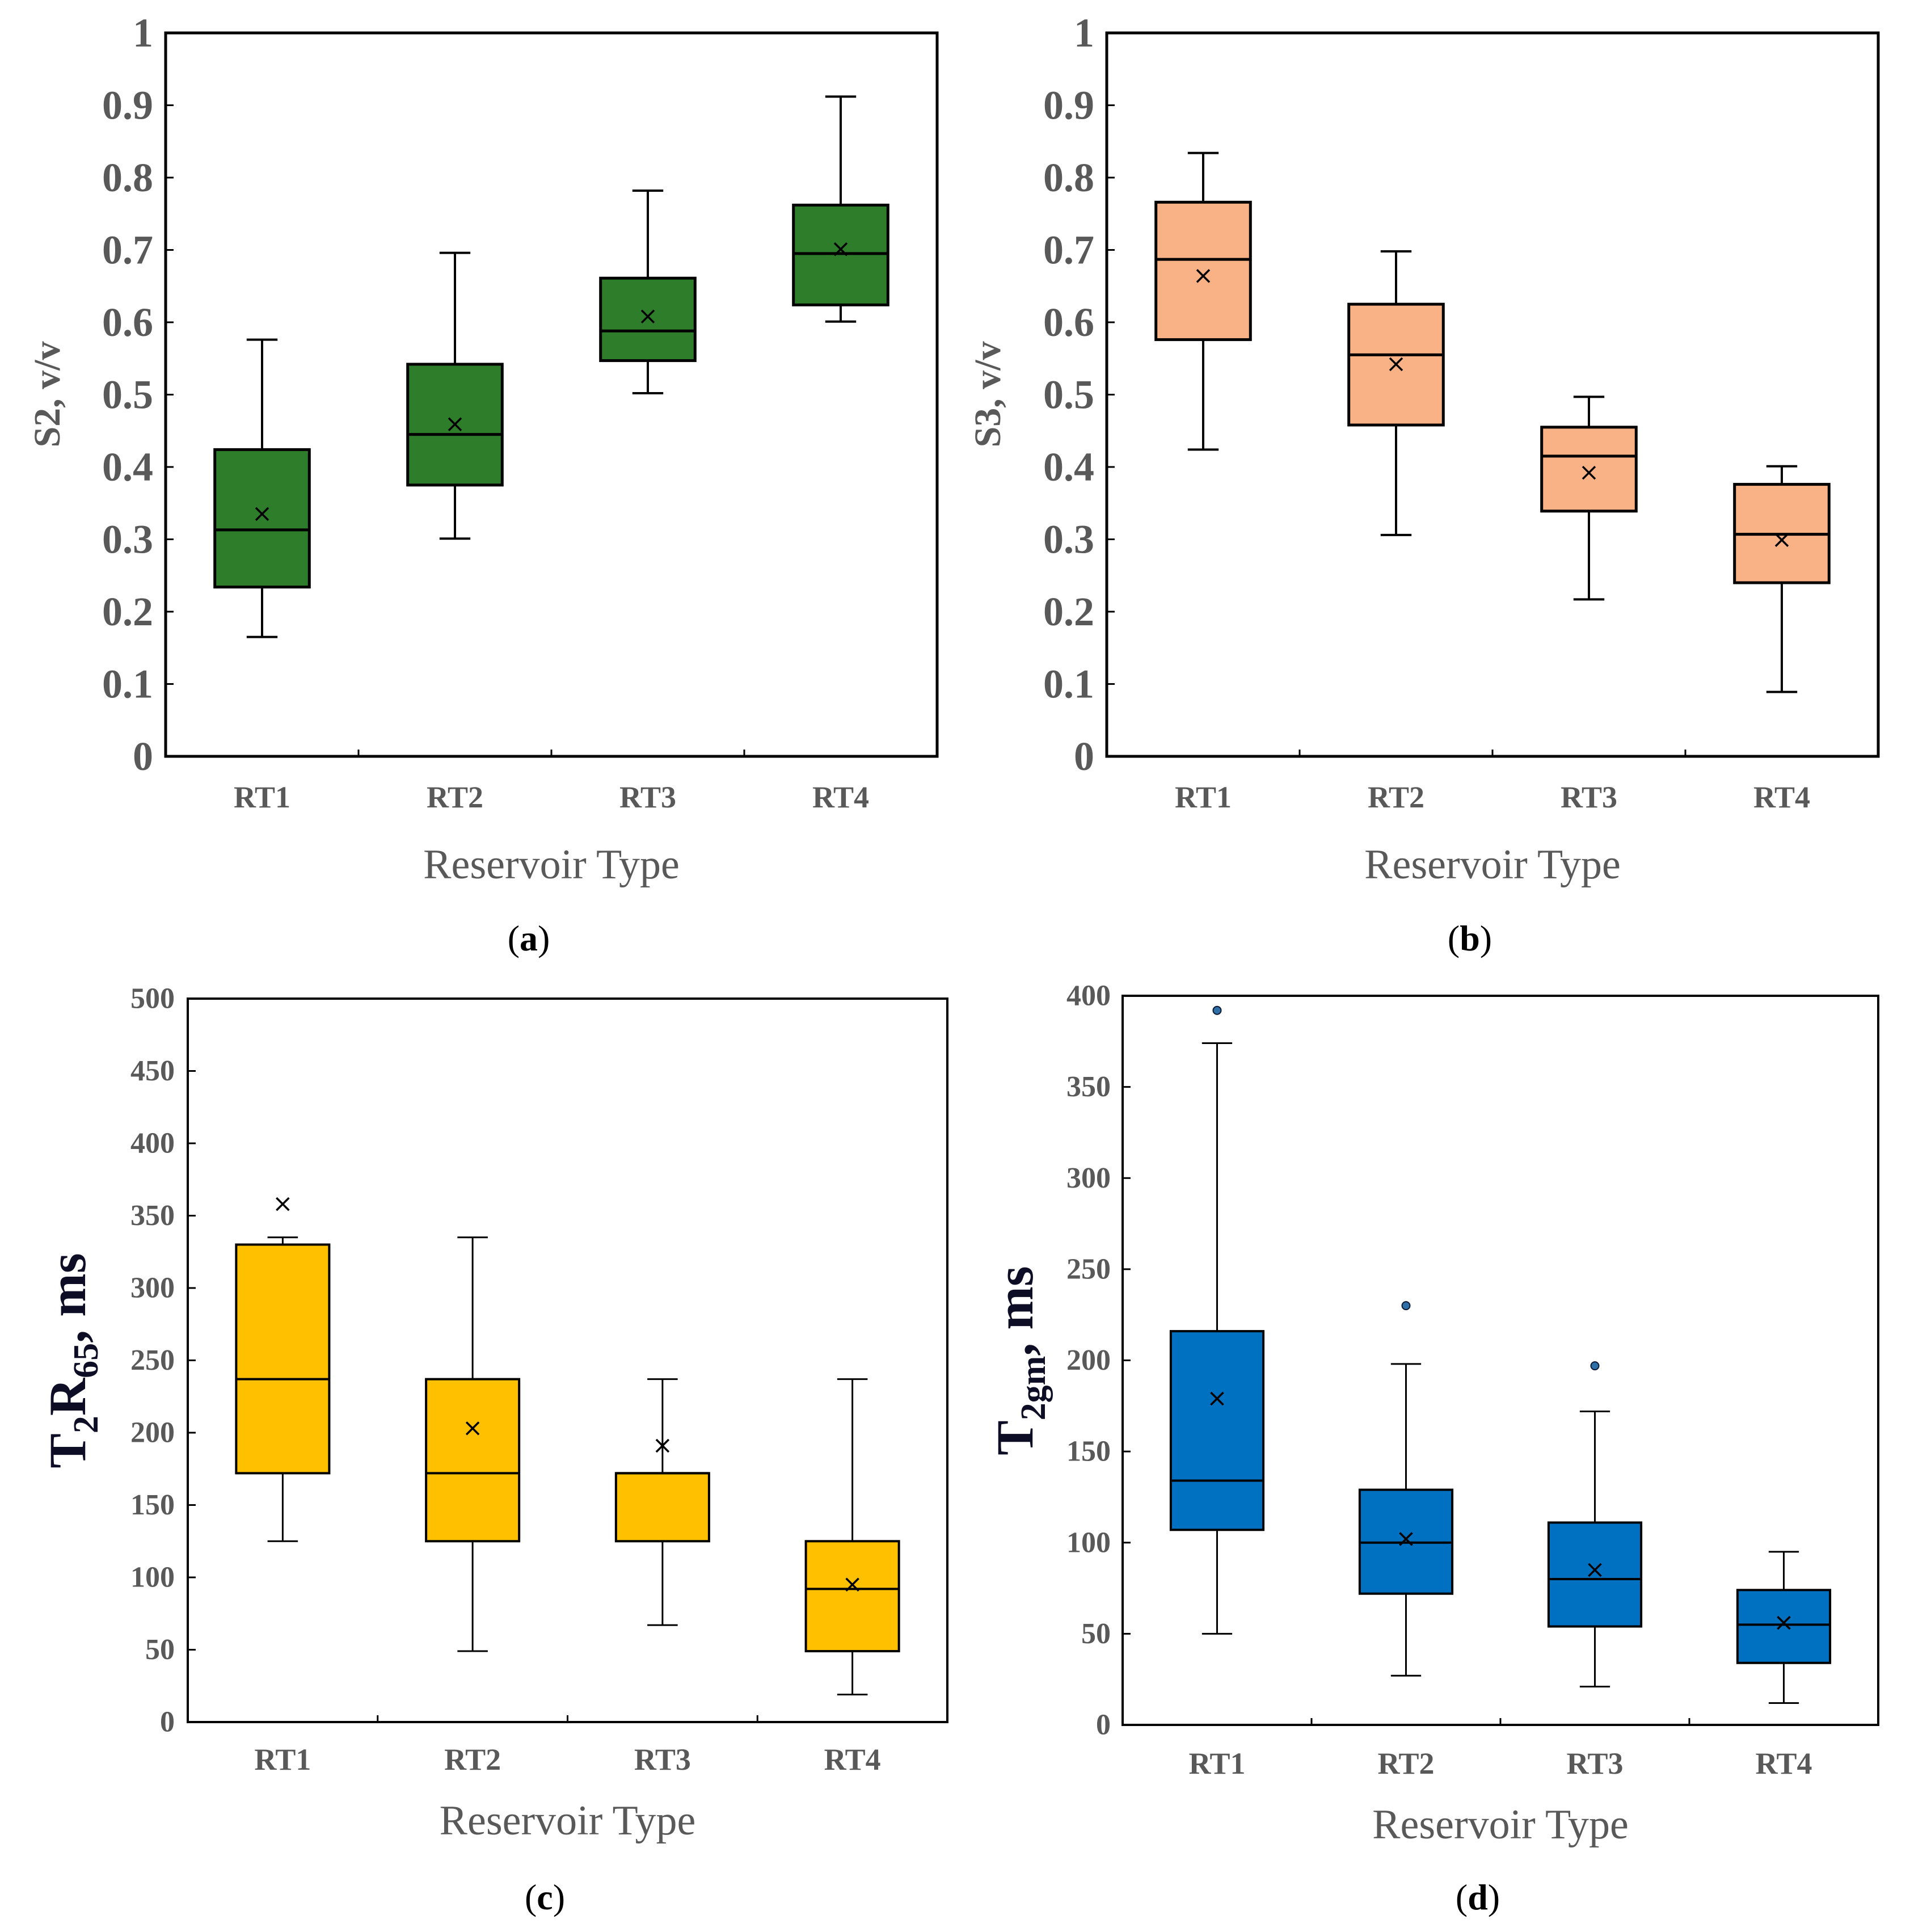  I want to click on panel-letter: (b), so click(1470, 938).